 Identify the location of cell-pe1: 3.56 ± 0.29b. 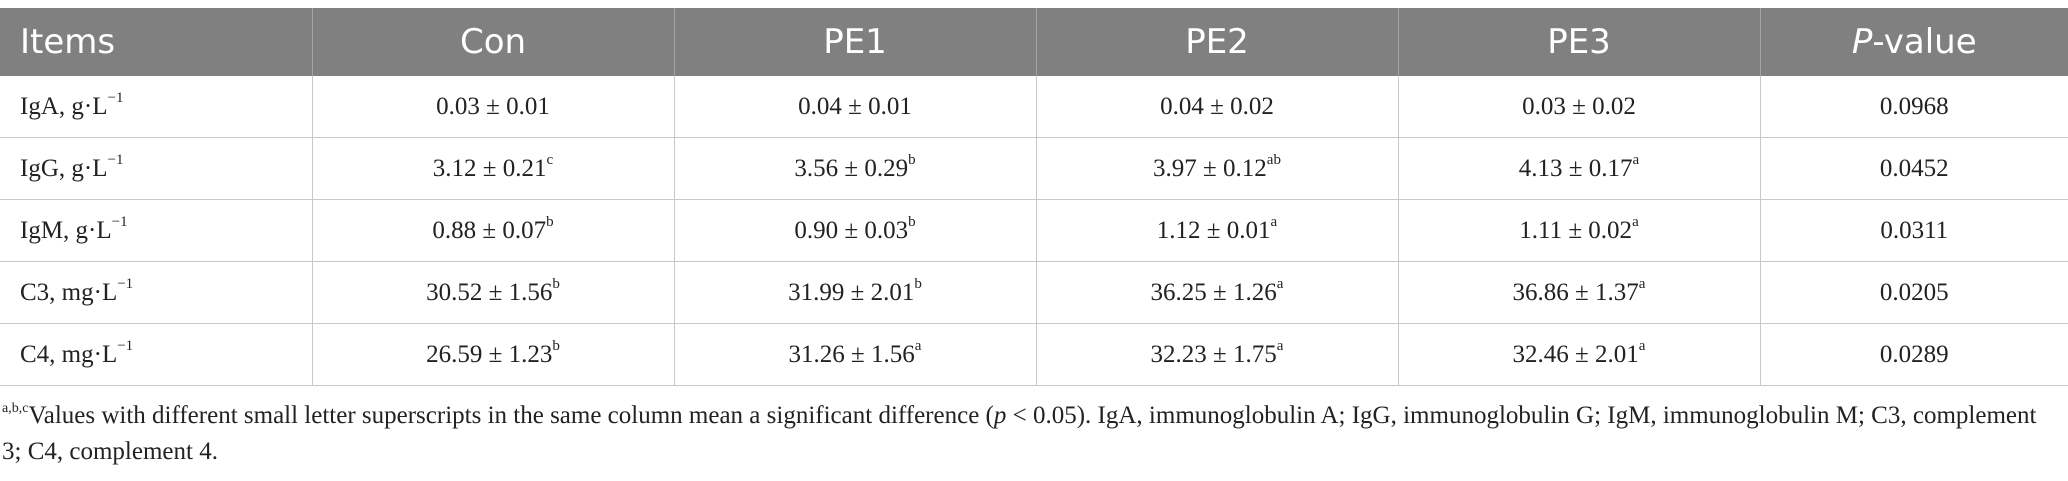
(855, 168).